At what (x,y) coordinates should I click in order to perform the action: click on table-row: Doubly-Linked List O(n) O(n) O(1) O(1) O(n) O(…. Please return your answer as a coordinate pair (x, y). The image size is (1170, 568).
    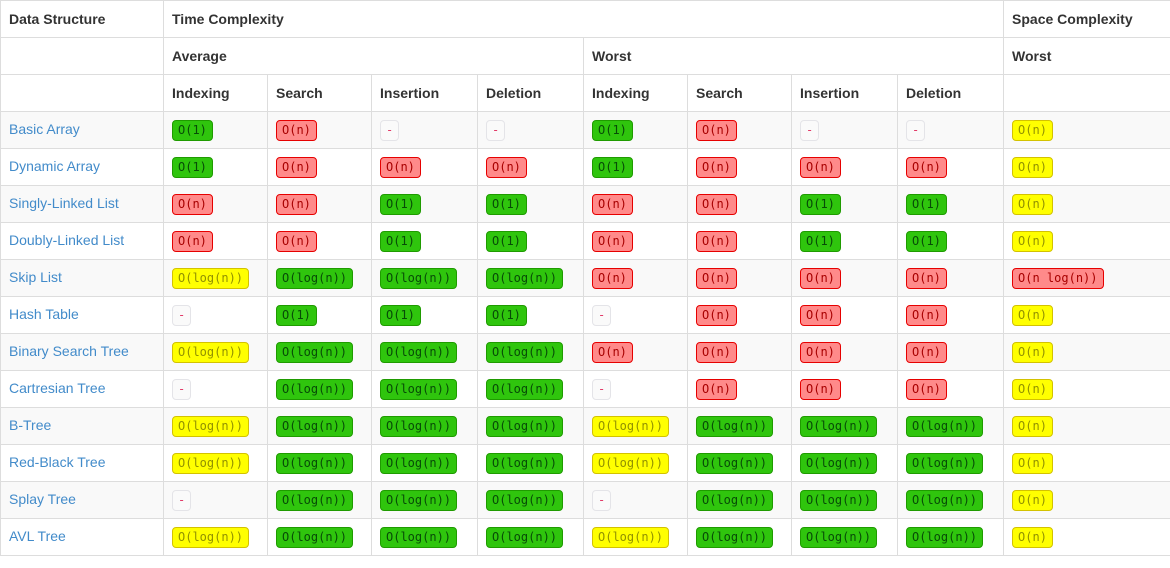
    Looking at the image, I should click on (585, 241).